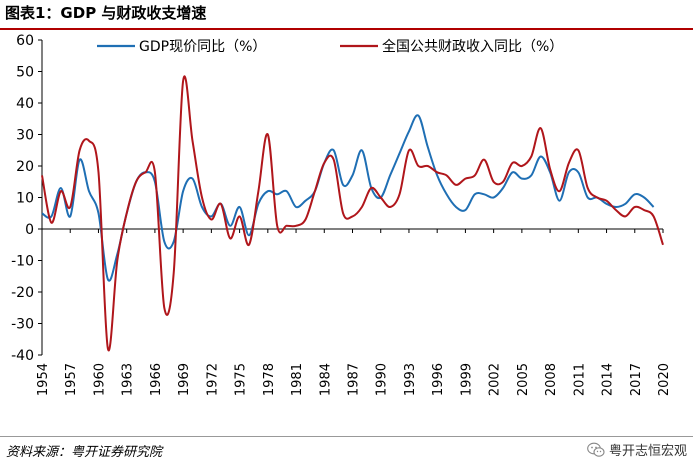 Image resolution: width=693 pixels, height=472 pixels. I want to click on source-note: 资料来源：粤开证券研究院, so click(84, 452).